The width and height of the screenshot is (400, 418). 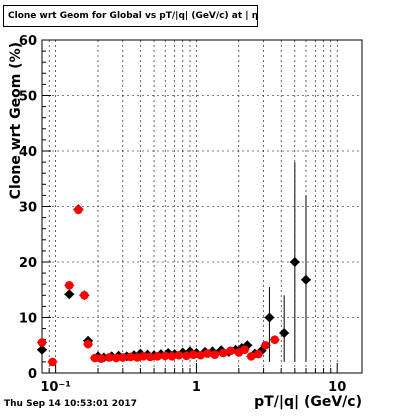 What do you see at coordinates (308, 402) in the screenshot?
I see `x-axis-label: pT/|q| (GeV/c)` at bounding box center [308, 402].